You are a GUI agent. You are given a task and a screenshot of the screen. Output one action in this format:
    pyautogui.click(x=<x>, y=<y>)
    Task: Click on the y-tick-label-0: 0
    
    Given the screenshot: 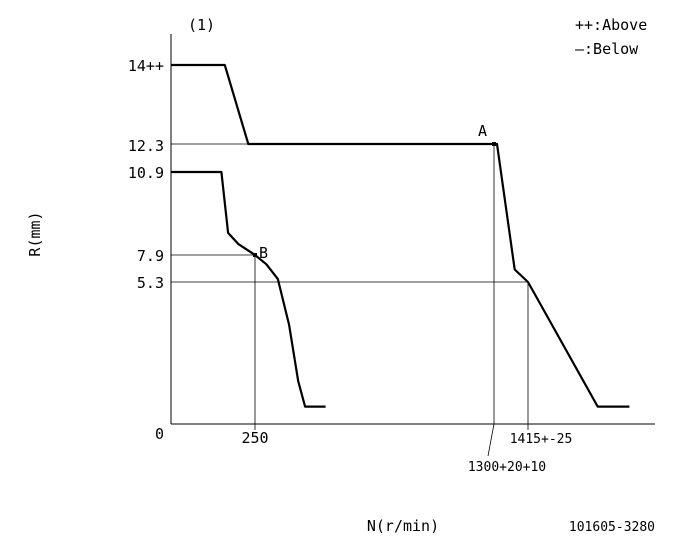 What is the action you would take?
    pyautogui.click(x=159, y=434)
    